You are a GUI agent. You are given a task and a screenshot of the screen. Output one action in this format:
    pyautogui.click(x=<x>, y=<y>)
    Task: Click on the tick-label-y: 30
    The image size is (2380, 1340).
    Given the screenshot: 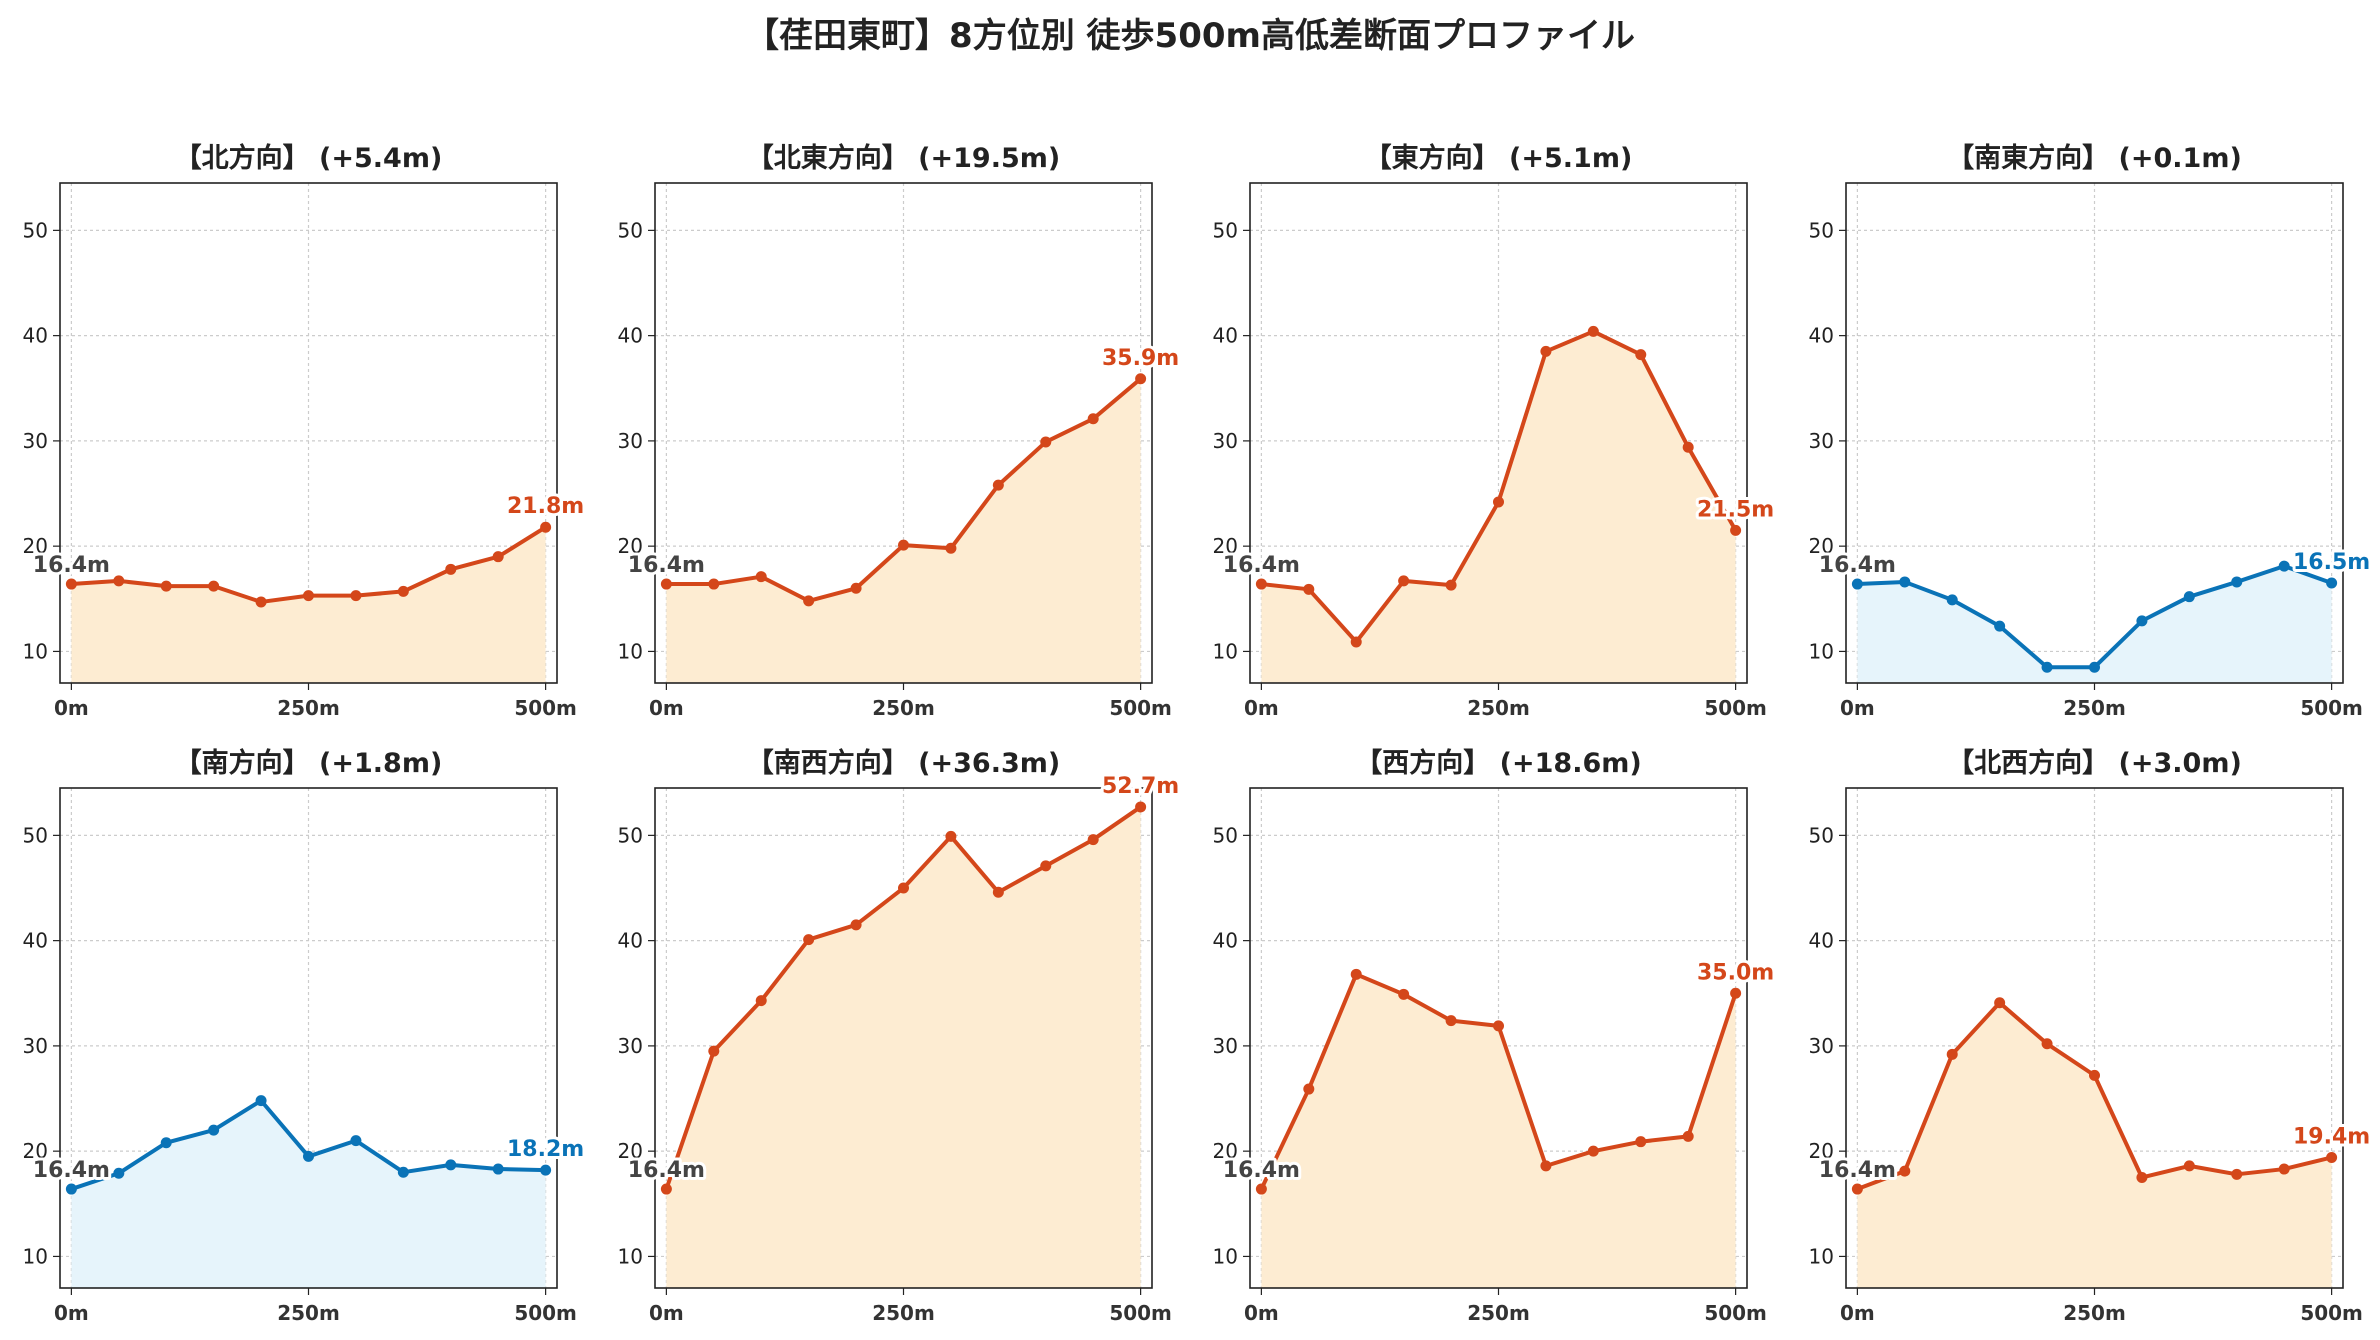 What is the action you would take?
    pyautogui.click(x=35, y=1046)
    